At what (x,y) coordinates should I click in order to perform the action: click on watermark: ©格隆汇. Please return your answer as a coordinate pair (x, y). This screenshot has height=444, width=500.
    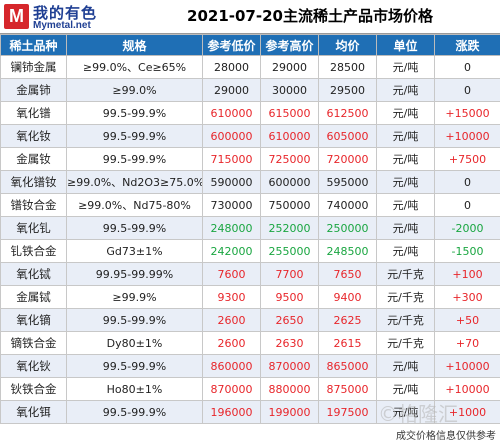
    Looking at the image, I should click on (418, 414).